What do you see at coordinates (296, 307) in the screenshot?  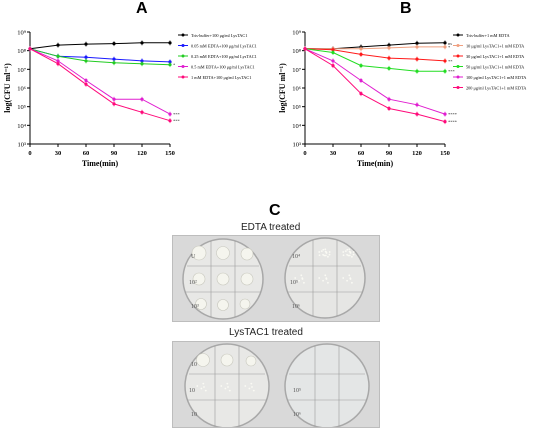 I see `plate-mark: 10⁶` at bounding box center [296, 307].